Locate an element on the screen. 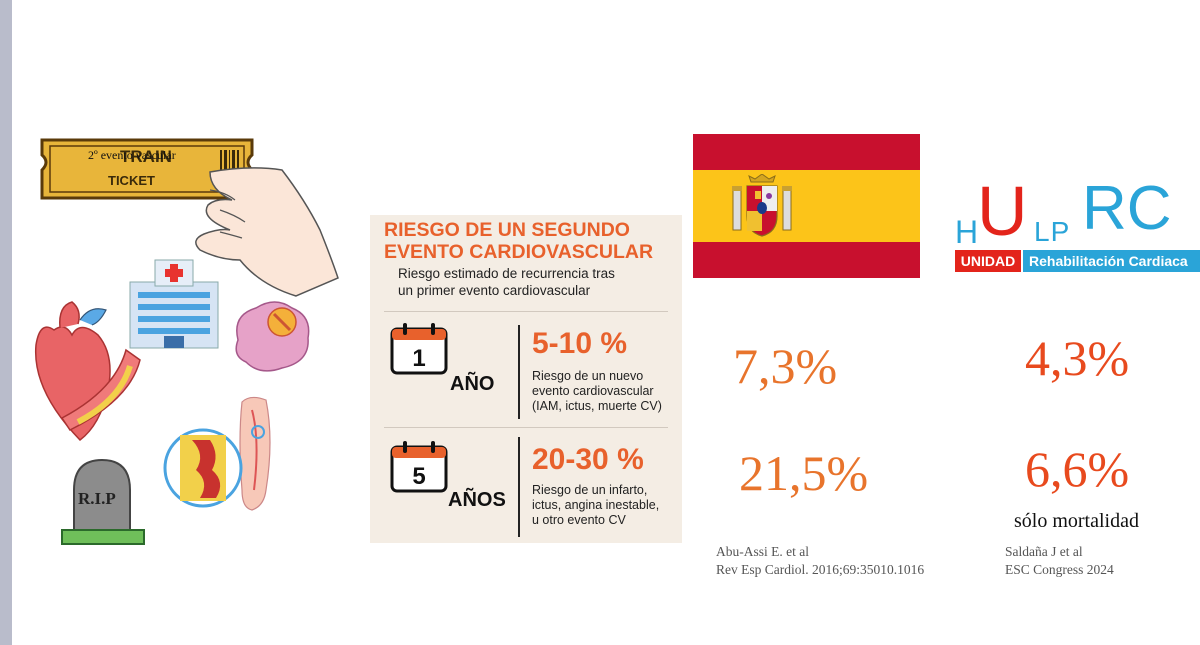 This screenshot has height=645, width=1200. logo-letters-lp: LP is located at coordinates (1052, 231).